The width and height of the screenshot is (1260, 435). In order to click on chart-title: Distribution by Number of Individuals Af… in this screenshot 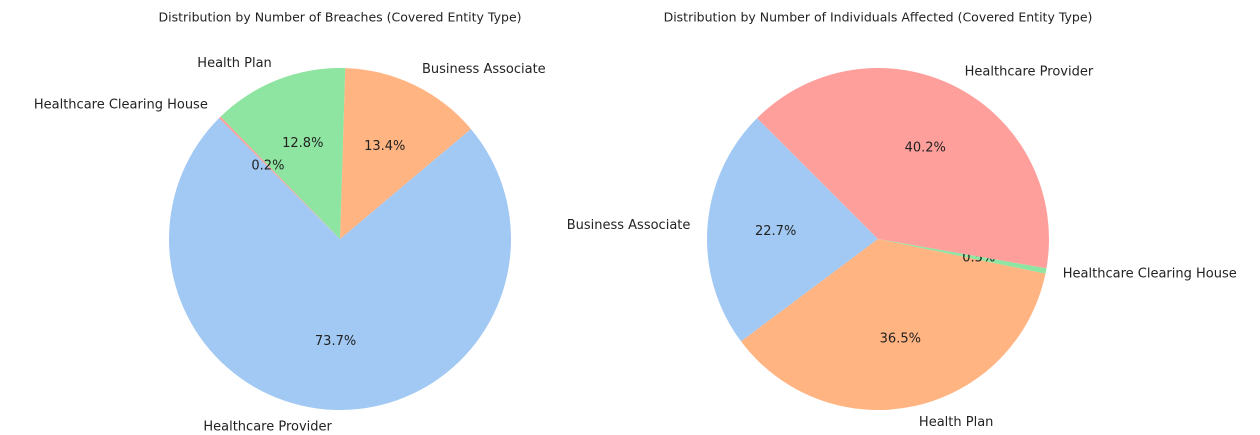, I will do `click(878, 17)`.